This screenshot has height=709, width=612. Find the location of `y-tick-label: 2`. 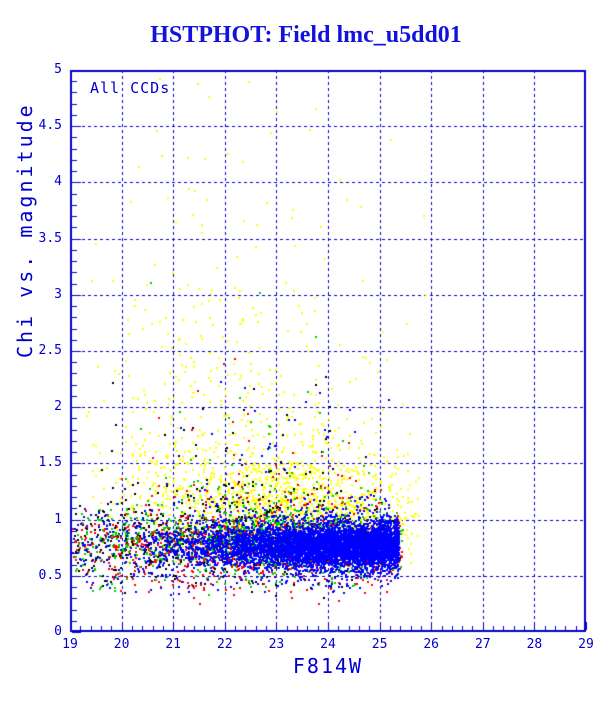

y-tick-label: 2 is located at coordinates (58, 407).